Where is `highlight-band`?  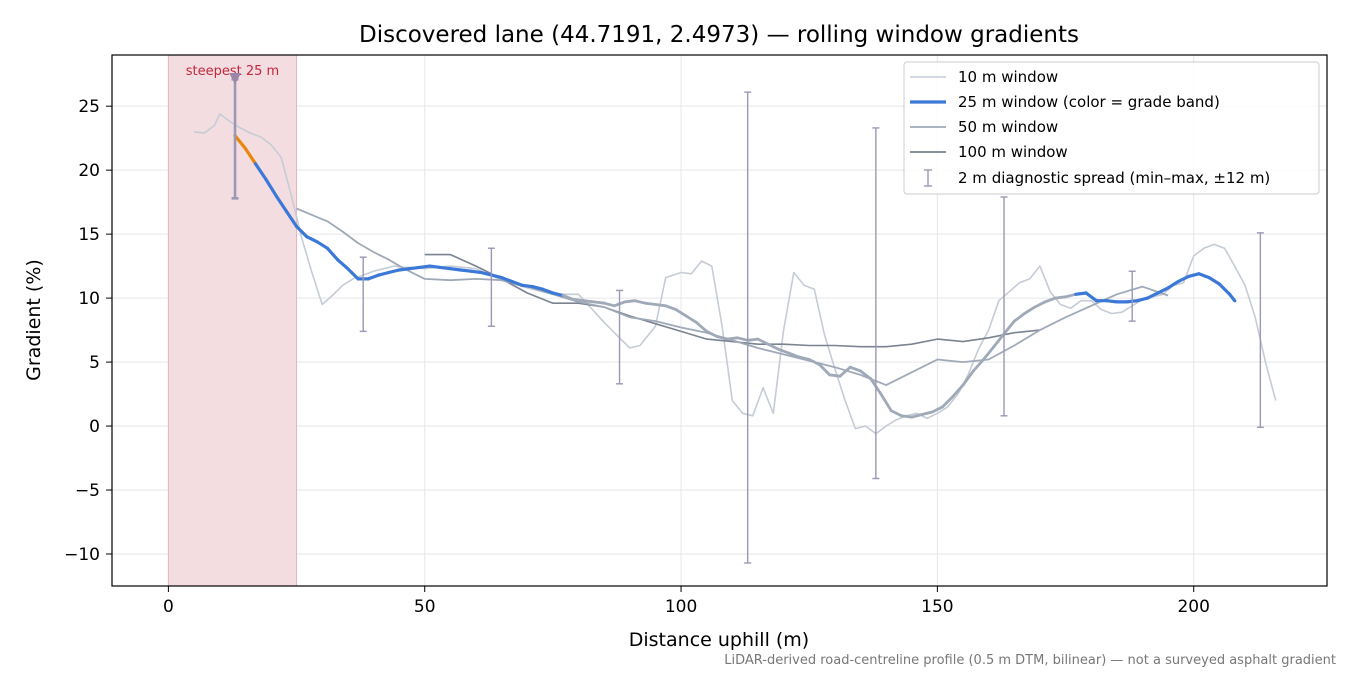 highlight-band is located at coordinates (232, 320).